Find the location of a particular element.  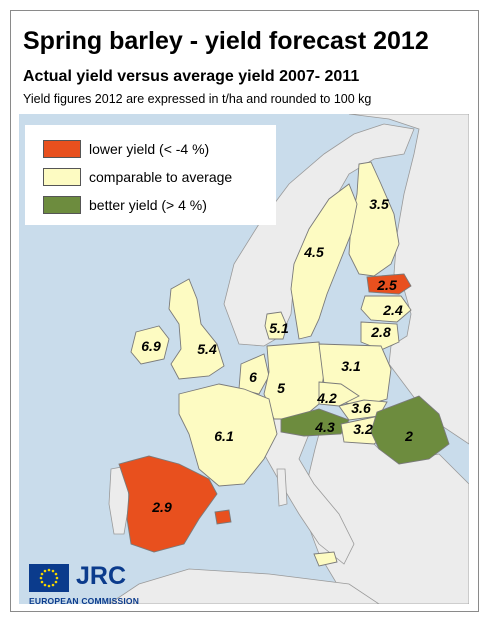

value-estonia: 2.5 is located at coordinates (386, 285).